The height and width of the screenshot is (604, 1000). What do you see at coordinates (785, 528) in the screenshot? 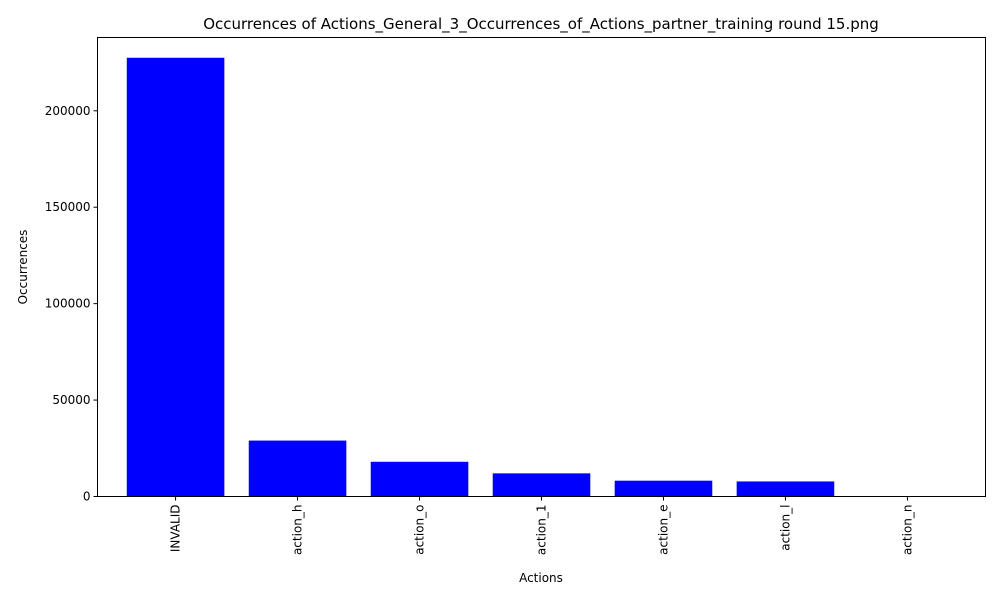
I see `x-tick-label: action_l` at bounding box center [785, 528].